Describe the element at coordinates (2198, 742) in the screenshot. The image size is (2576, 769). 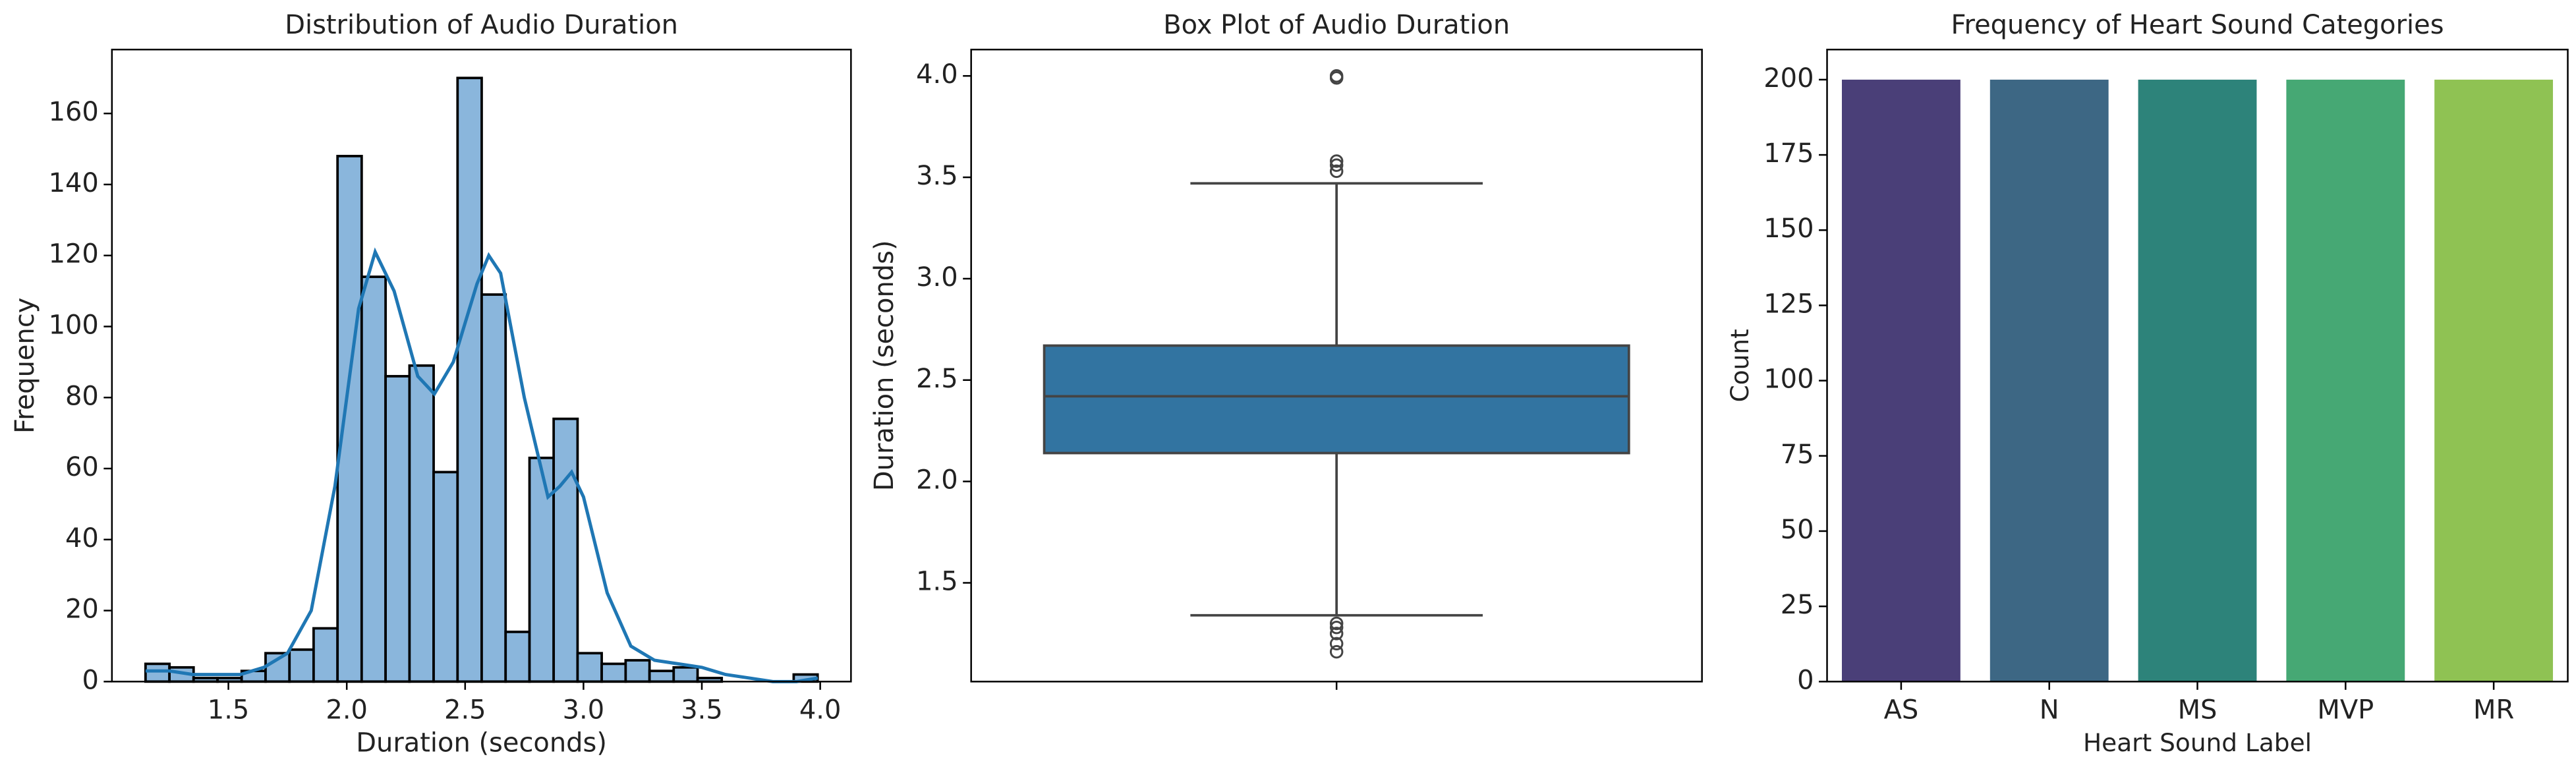
I see `x-axis-label: Heart Sound Label` at that location.